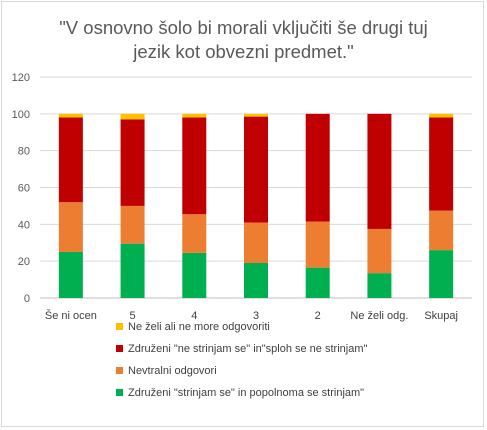  Describe the element at coordinates (71, 315) in the screenshot. I see `x-tick-label: Še ni ocen` at that location.